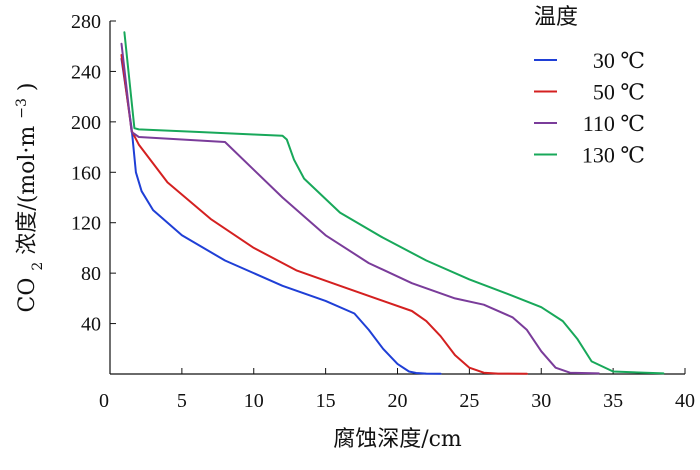 The width and height of the screenshot is (700, 470). I want to click on x-tick-label: 5, so click(182, 401).